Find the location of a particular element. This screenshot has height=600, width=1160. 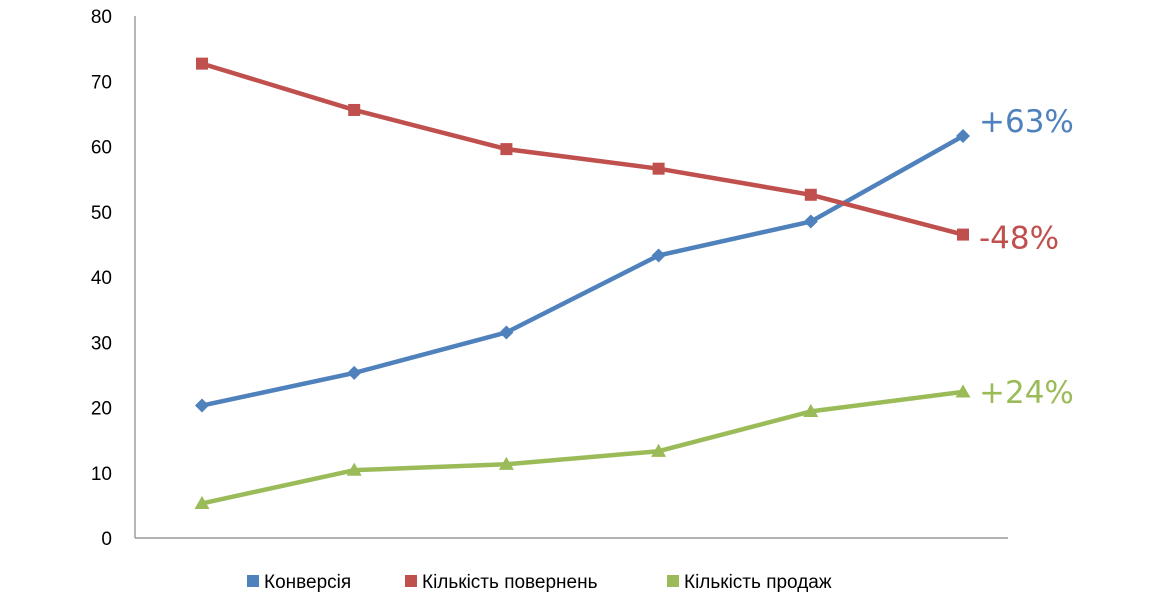

end-labels: +63% -48% +24% is located at coordinates (1026, 257).